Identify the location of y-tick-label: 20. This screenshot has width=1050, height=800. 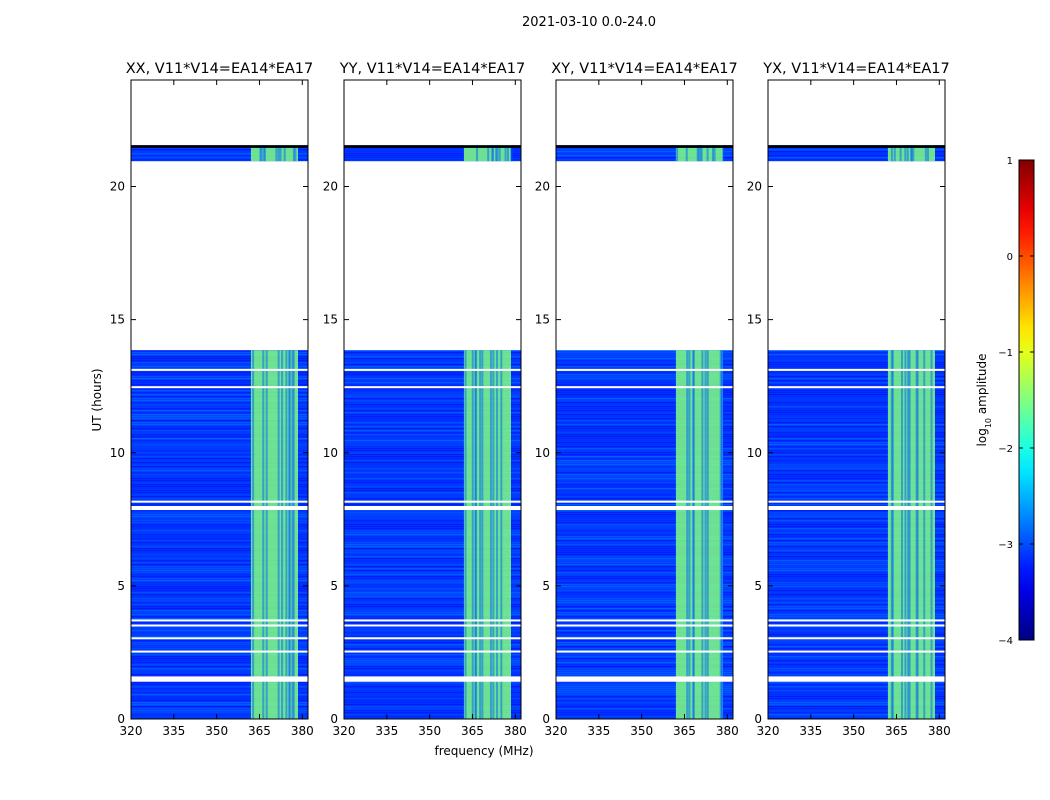
(754, 187).